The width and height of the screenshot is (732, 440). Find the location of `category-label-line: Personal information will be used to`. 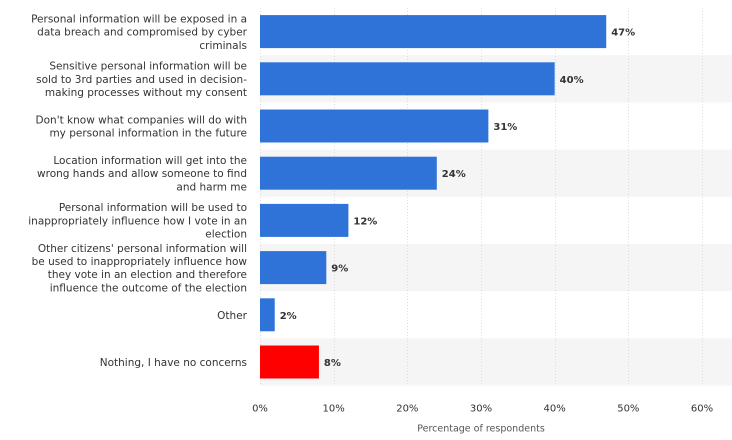

category-label-line: Personal information will be used to is located at coordinates (153, 208).